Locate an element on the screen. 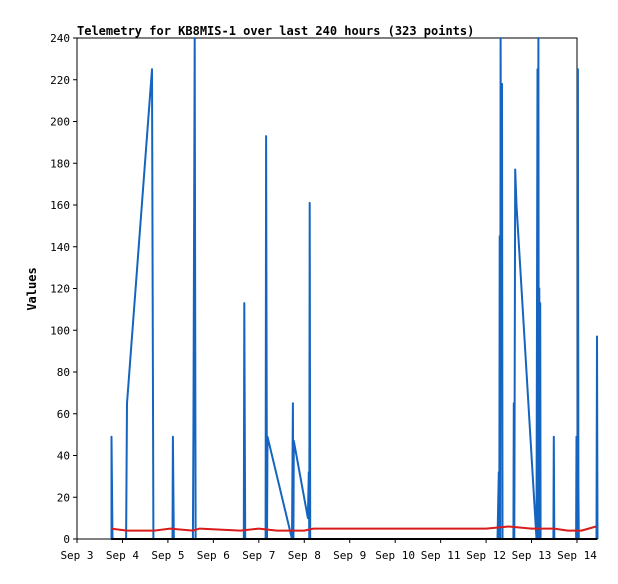 This screenshot has height=584, width=618. x-tick-label: Sep 10 is located at coordinates (395, 555).